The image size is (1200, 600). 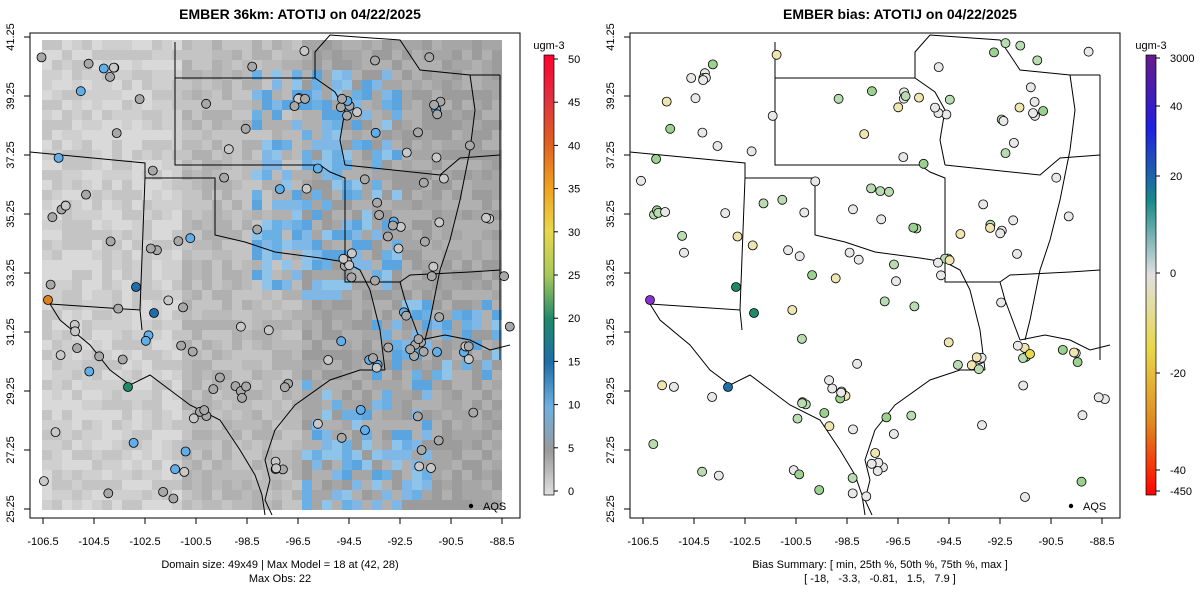 I want to click on colorbar-tick-label: -40, so click(x=1178, y=471).